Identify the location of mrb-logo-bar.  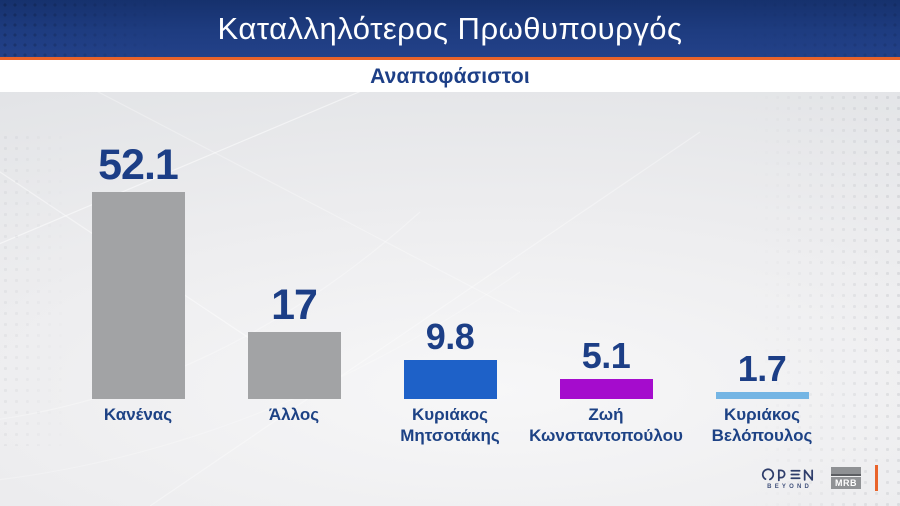
(846, 471).